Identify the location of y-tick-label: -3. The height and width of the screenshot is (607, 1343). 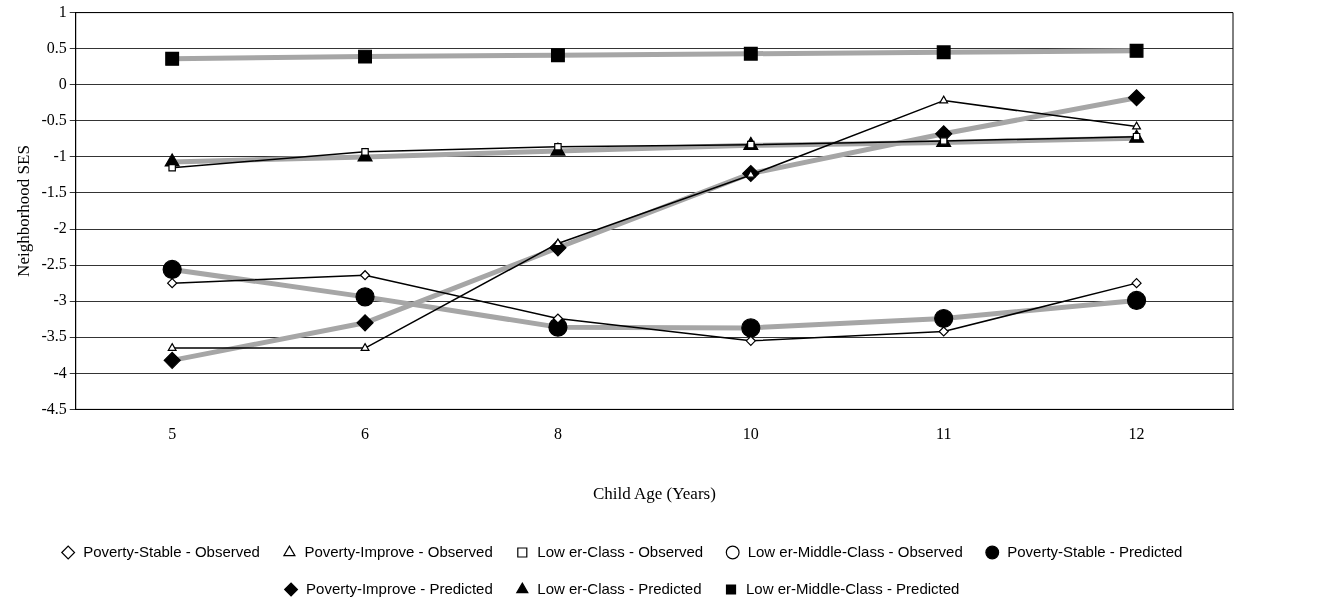
(60, 300).